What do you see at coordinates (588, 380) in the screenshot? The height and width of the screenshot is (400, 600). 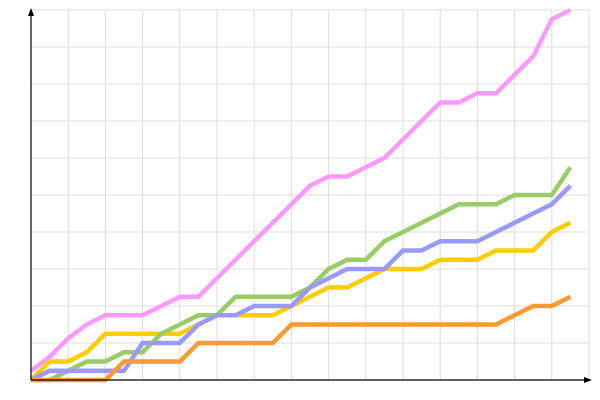 I see `x-axis-arrow-icon` at bounding box center [588, 380].